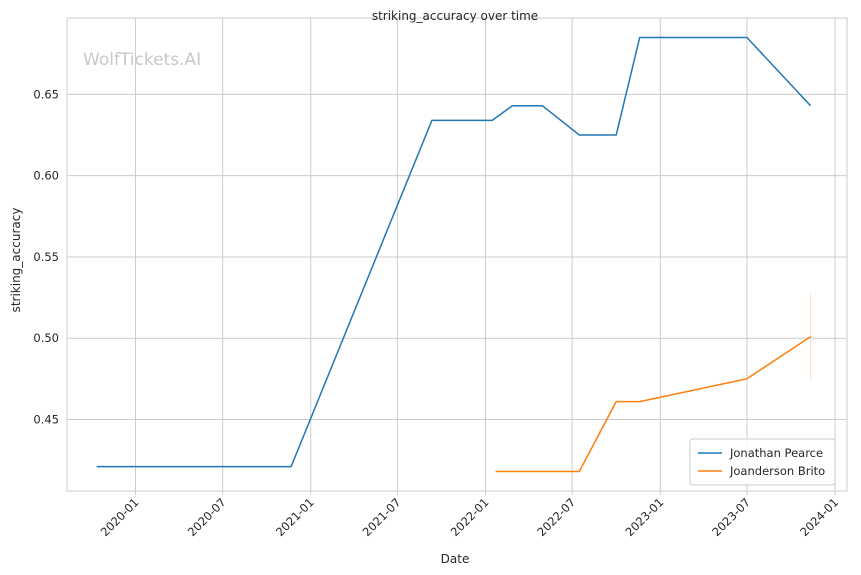 The width and height of the screenshot is (861, 575). Describe the element at coordinates (142, 60) in the screenshot. I see `watermark: WolfTickets.AI` at that location.